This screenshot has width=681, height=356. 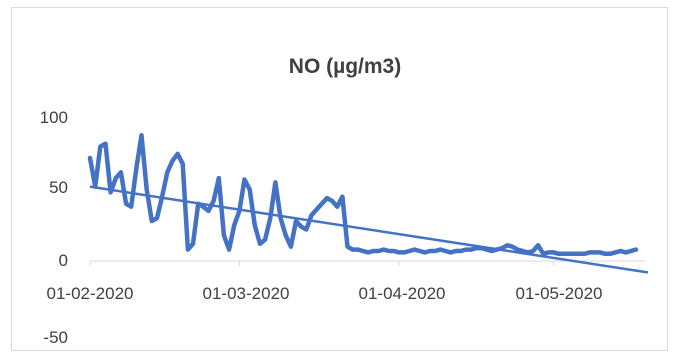 I want to click on x-tick-label: 01-04-2020, so click(x=402, y=293).